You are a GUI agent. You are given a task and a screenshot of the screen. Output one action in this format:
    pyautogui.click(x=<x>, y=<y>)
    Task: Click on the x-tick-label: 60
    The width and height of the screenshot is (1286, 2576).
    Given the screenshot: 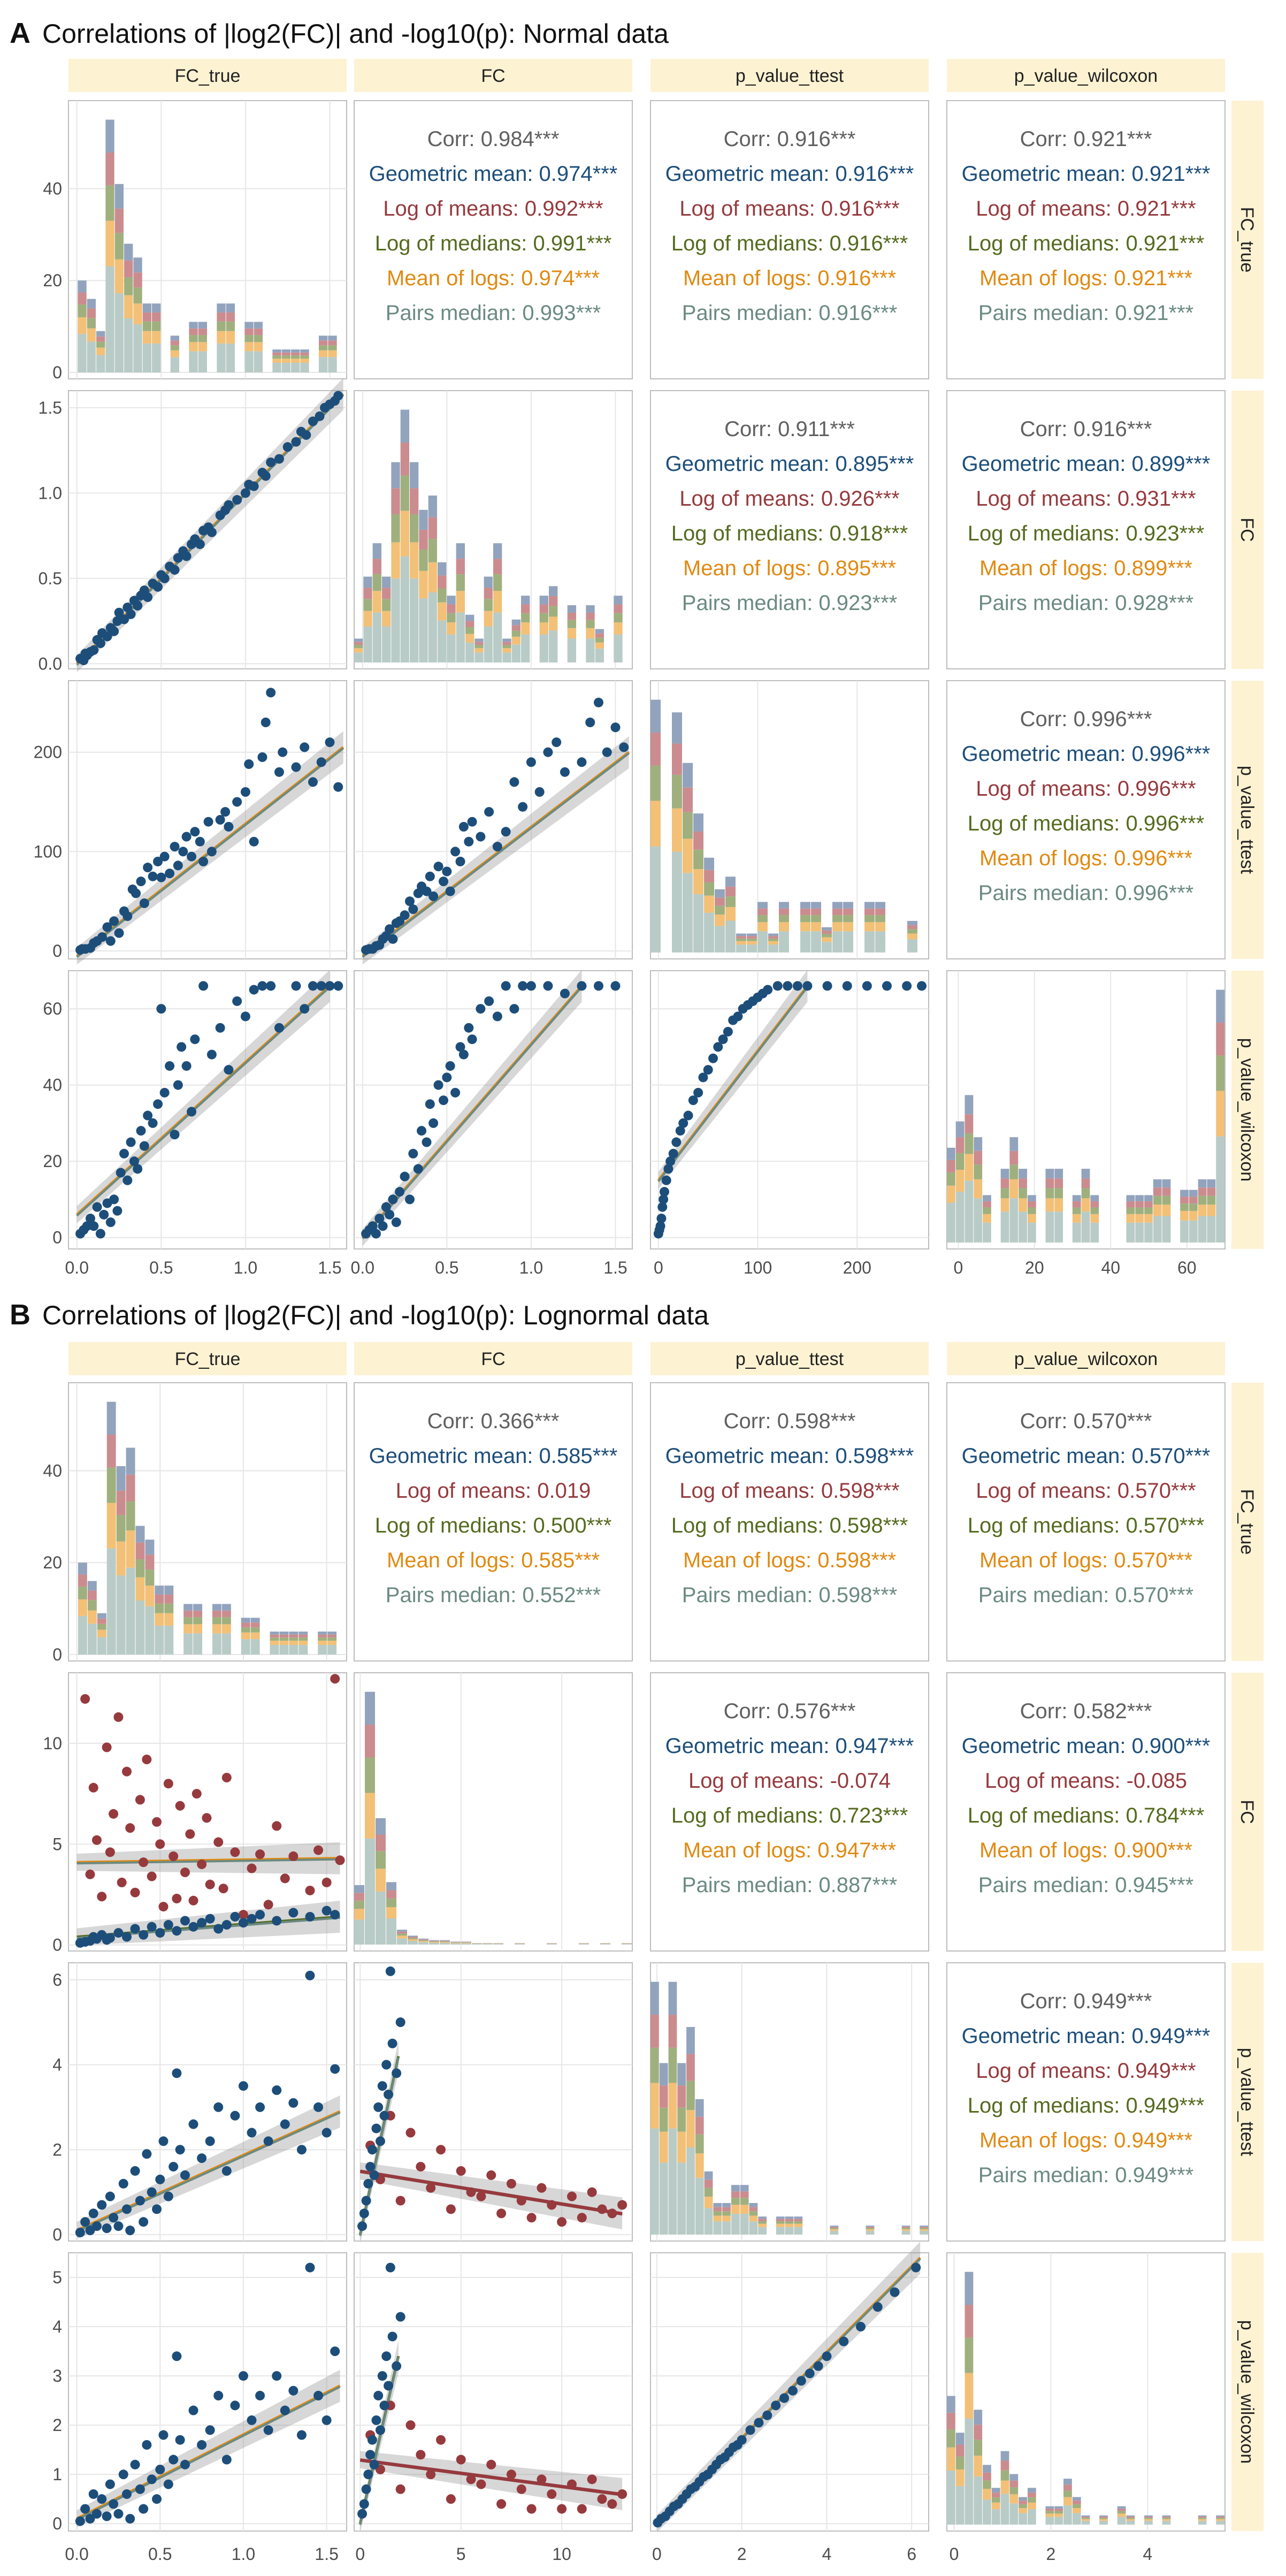 What is the action you would take?
    pyautogui.click(x=1187, y=1267)
    